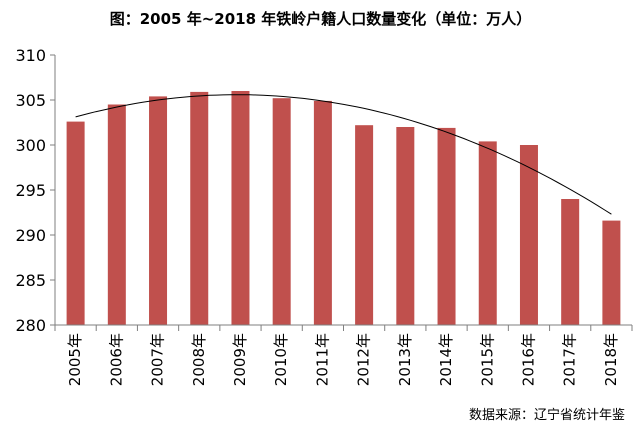 This screenshot has height=432, width=641. What do you see at coordinates (30, 100) in the screenshot?
I see `y-tick-label: 305` at bounding box center [30, 100].